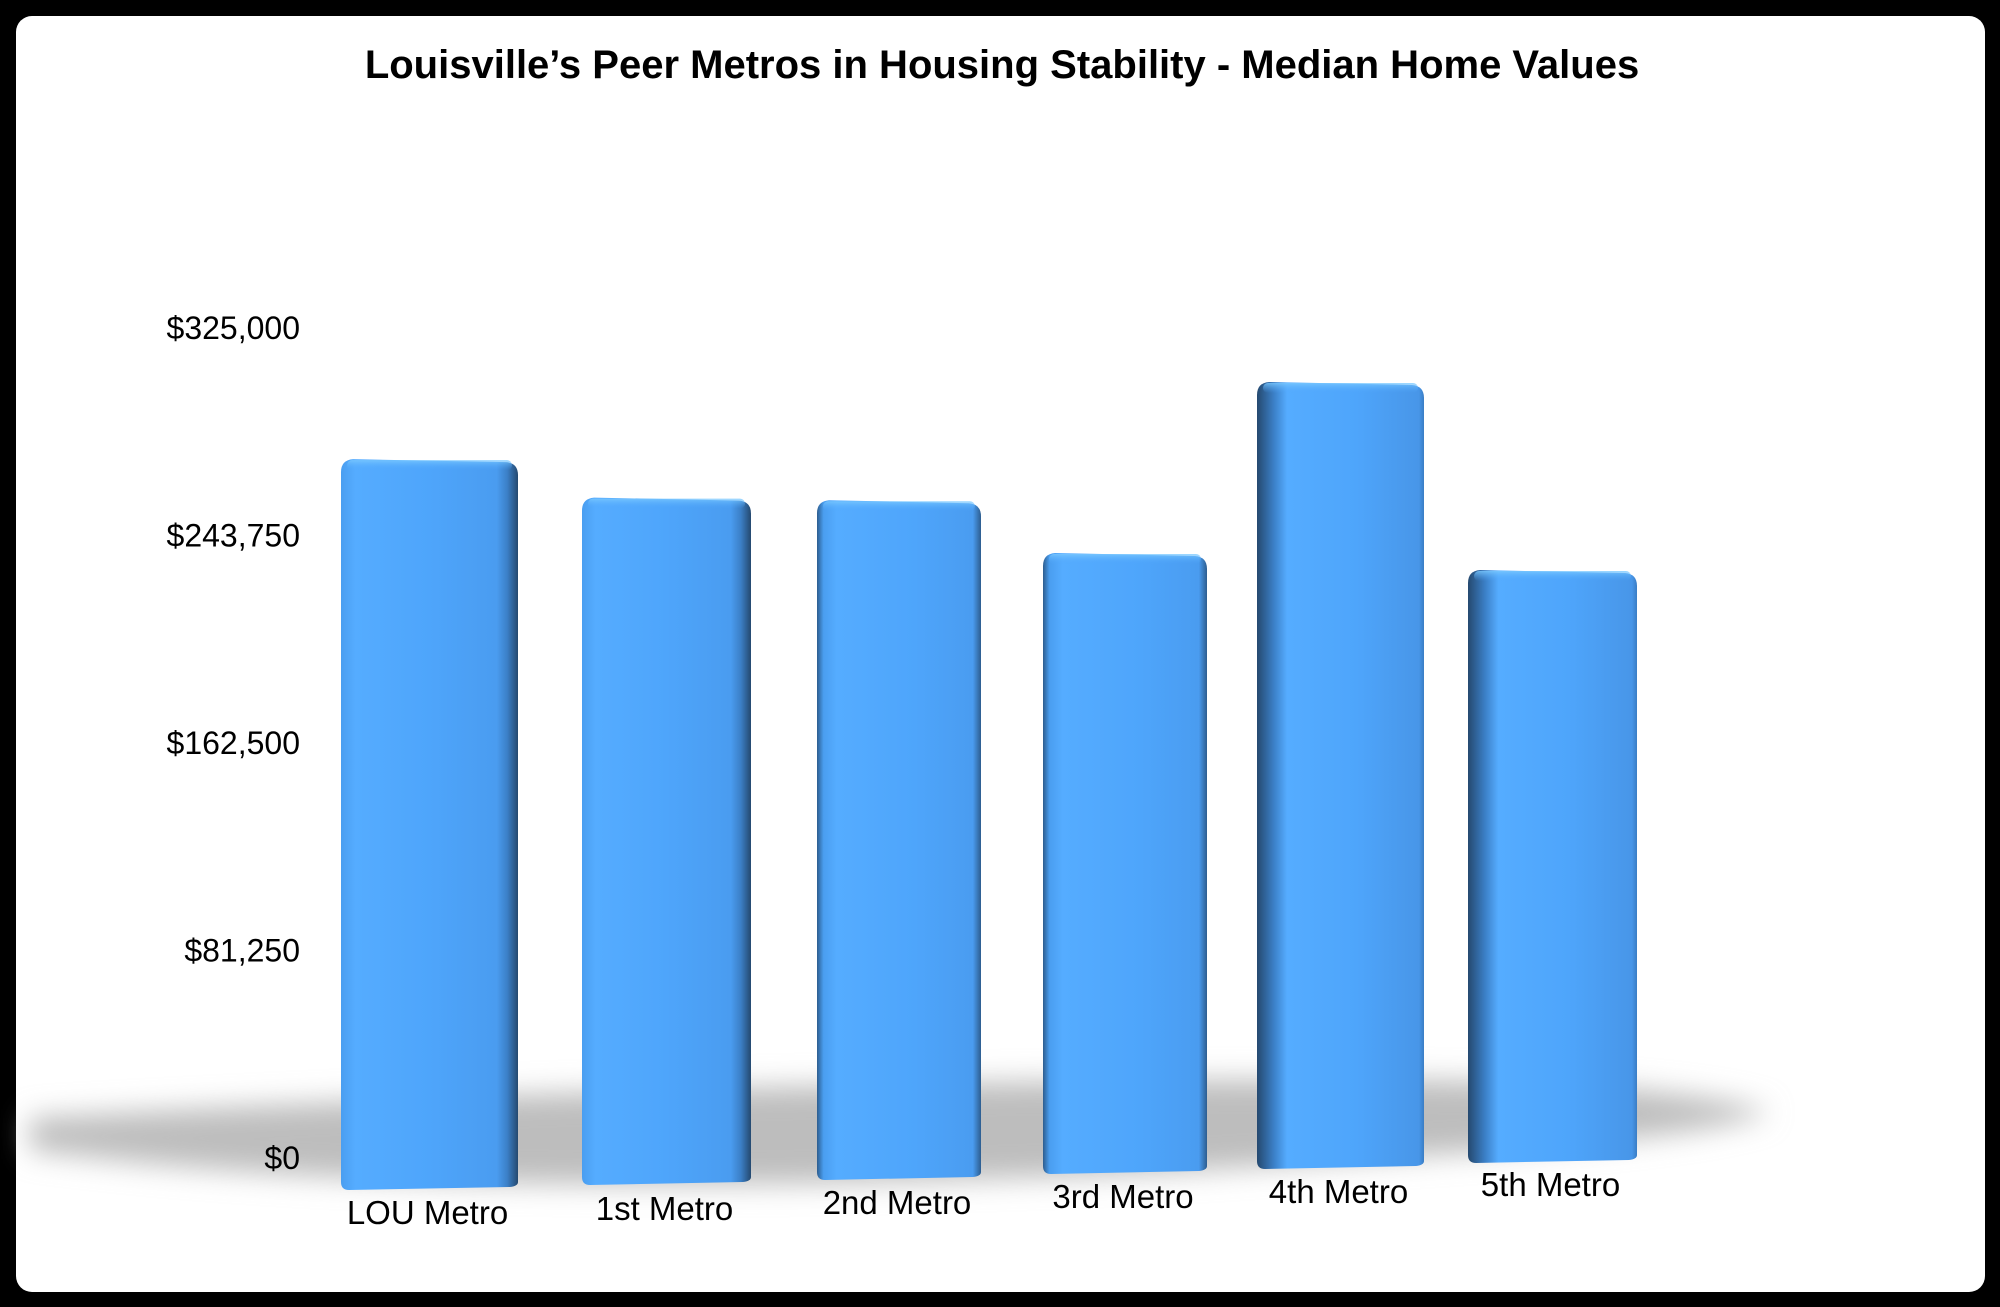 The width and height of the screenshot is (2000, 1307). I want to click on bar-2nd-metro, so click(899, 840).